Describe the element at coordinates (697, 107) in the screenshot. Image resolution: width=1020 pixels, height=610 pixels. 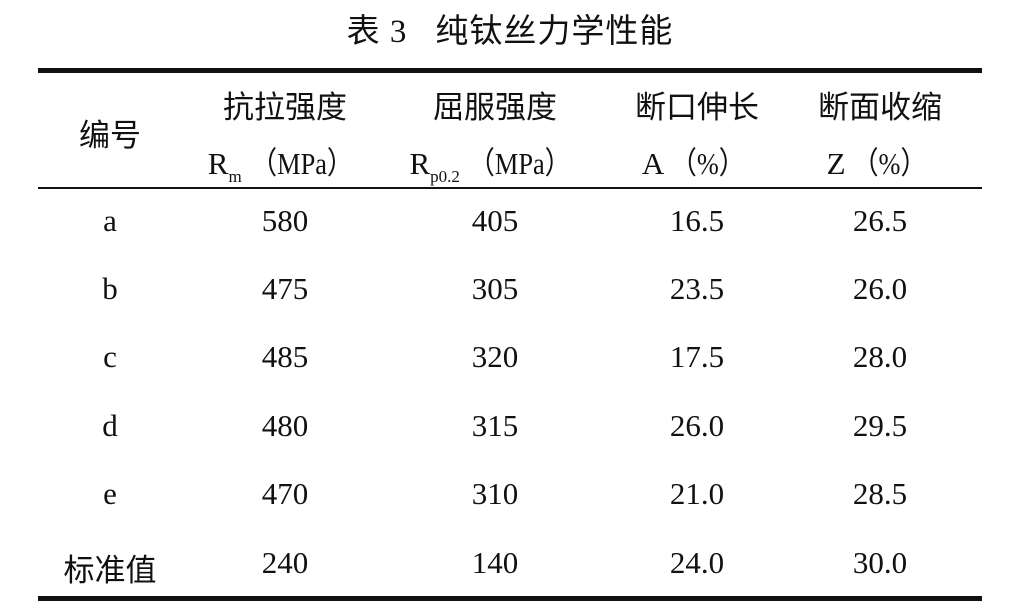
I see `header-name: 断口伸长` at that location.